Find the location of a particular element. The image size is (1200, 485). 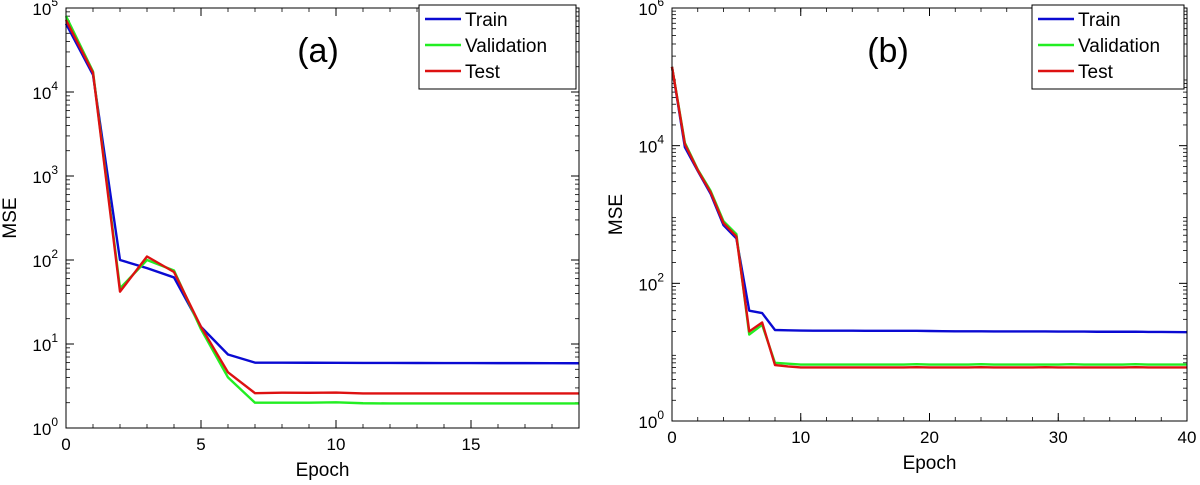

panel-label: (b) is located at coordinates (888, 51).